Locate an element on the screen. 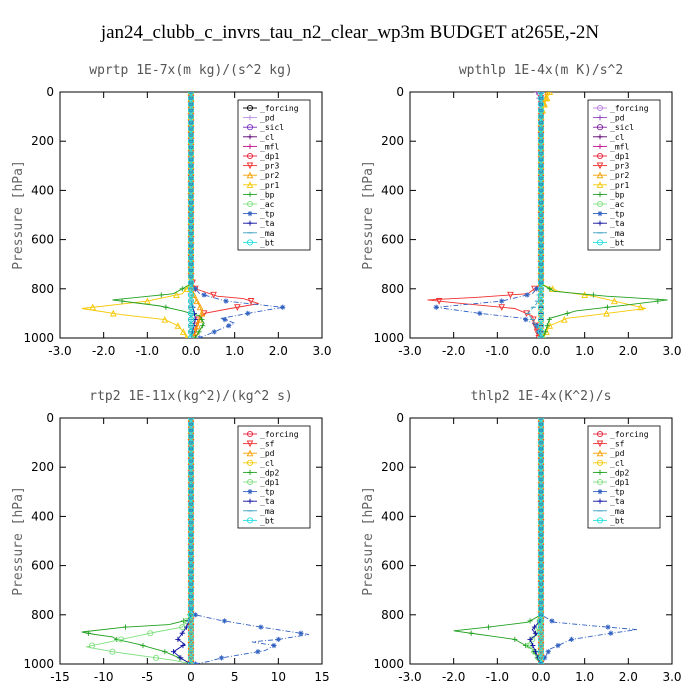 The height and width of the screenshot is (700, 700). legend-label-cl: _cl is located at coordinates (617, 137).